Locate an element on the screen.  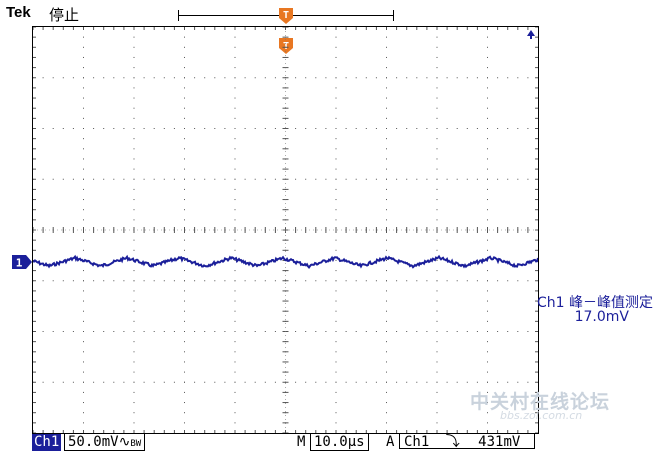
trigger-position-marker: T T is located at coordinates (286, 31).